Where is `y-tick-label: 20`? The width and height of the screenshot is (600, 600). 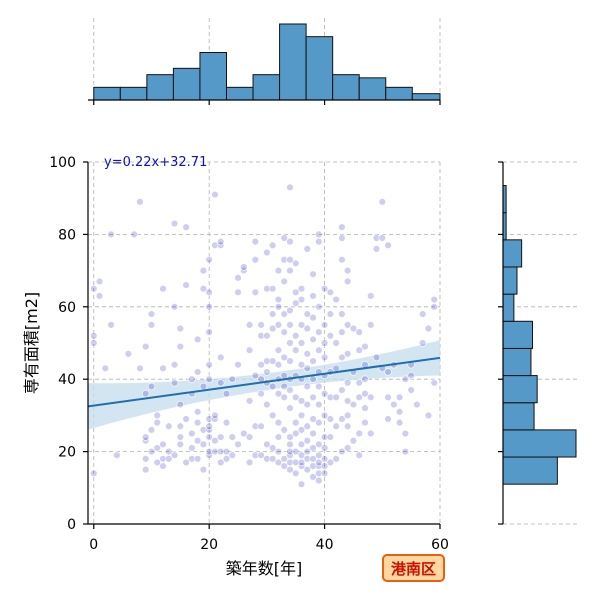
y-tick-label: 20 is located at coordinates (67, 453).